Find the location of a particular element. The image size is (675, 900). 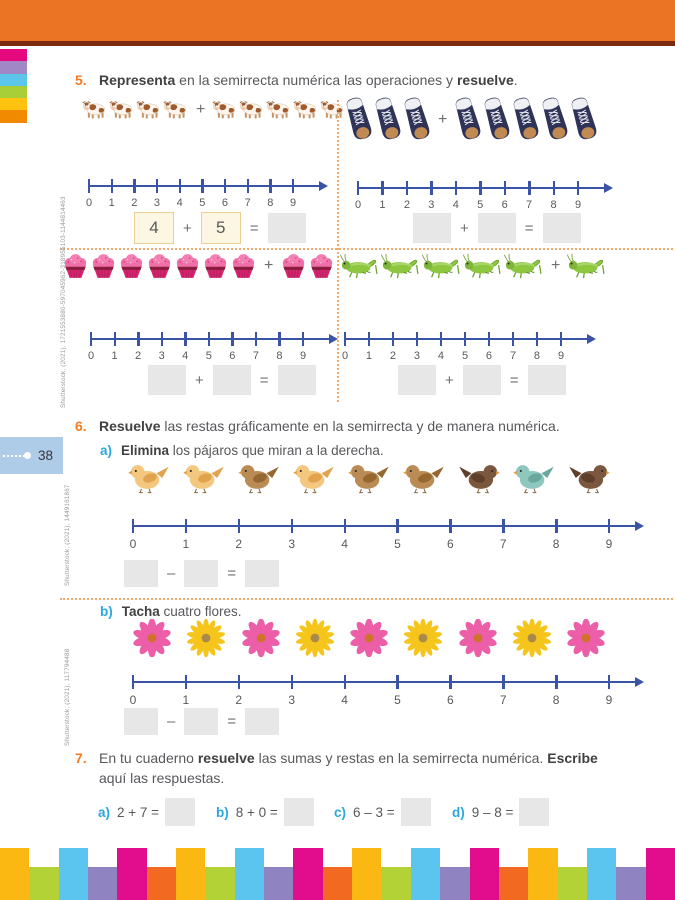

tick-label: 8 is located at coordinates (279, 356).